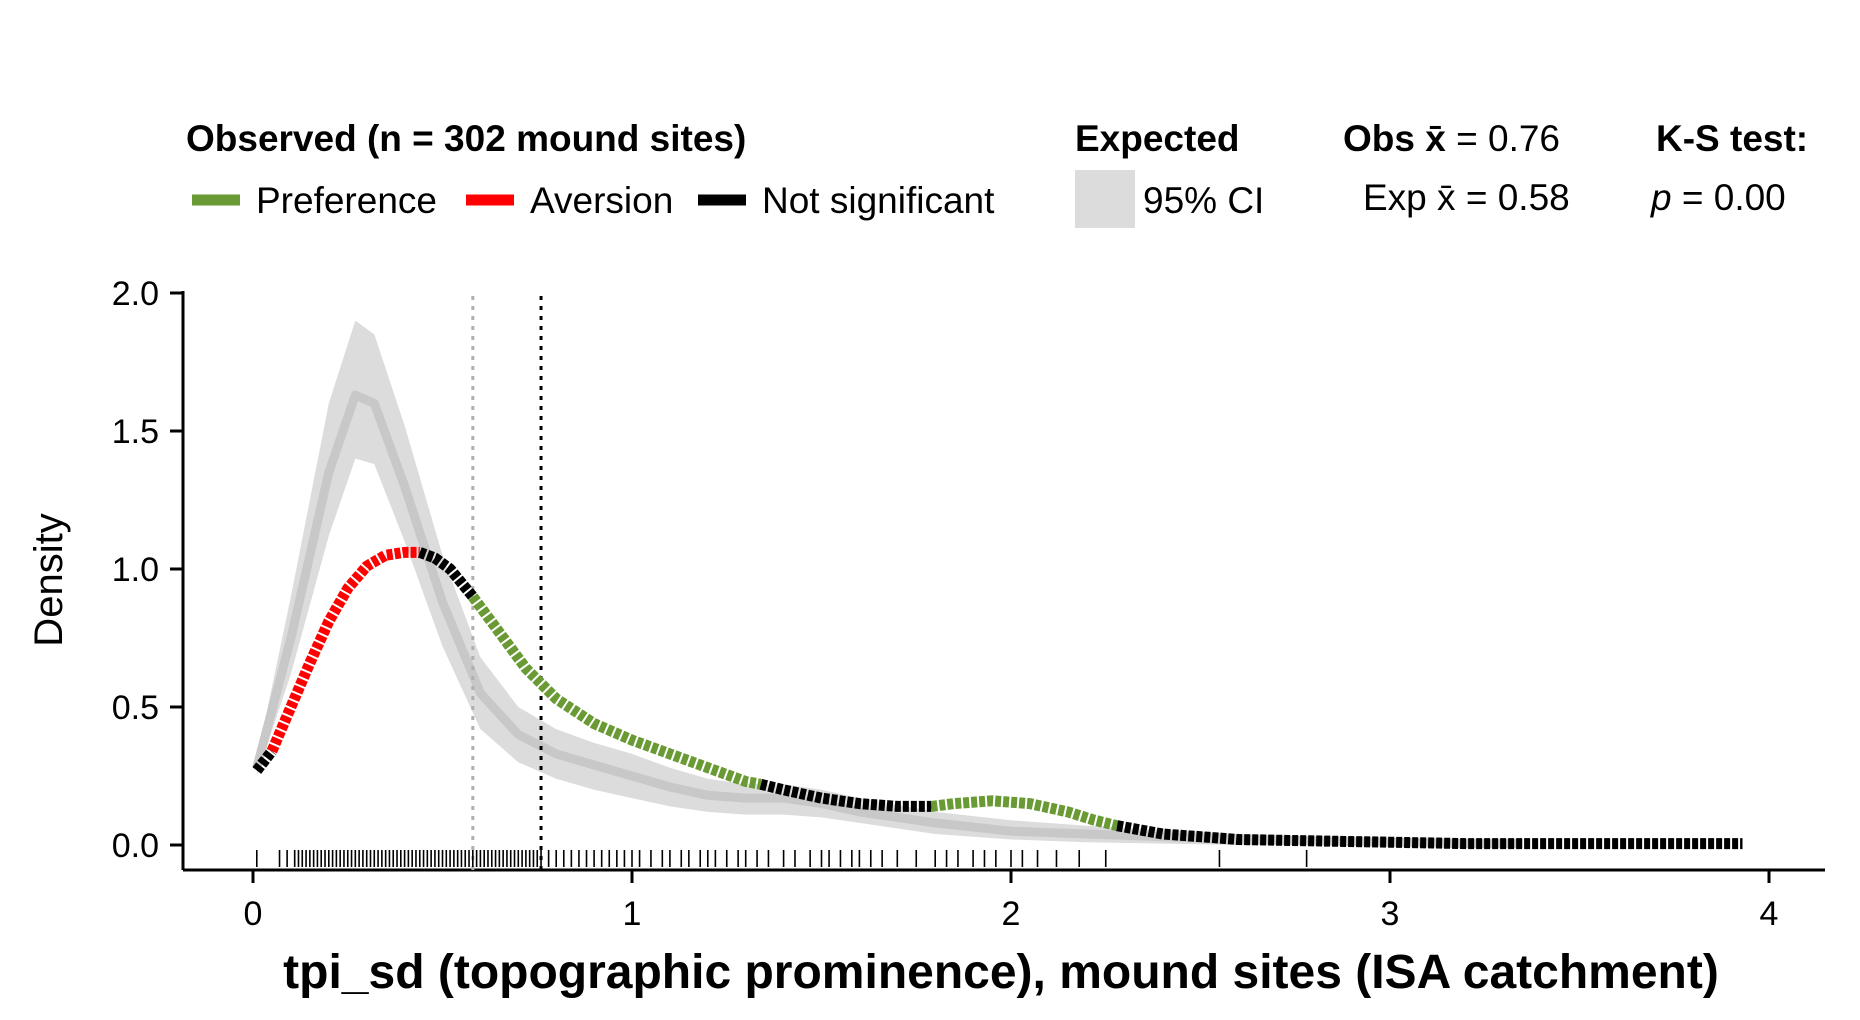  Describe the element at coordinates (466, 138) in the screenshot. I see `legend-observed-title: Observed (n = 302 mound sites)` at that location.